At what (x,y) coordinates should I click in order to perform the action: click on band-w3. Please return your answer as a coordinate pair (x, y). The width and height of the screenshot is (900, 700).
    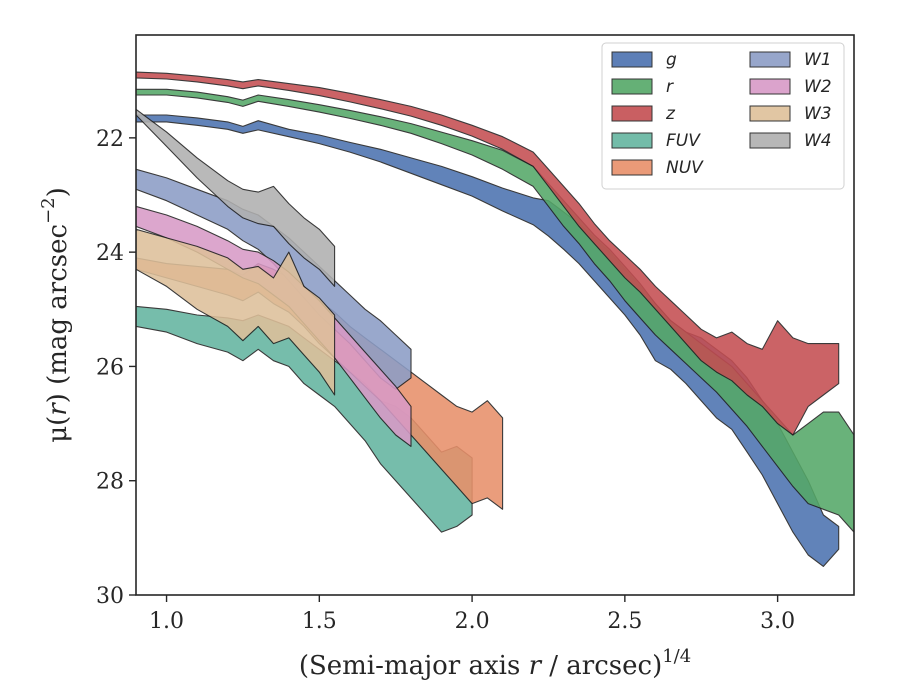
    Looking at the image, I should click on (236, 312).